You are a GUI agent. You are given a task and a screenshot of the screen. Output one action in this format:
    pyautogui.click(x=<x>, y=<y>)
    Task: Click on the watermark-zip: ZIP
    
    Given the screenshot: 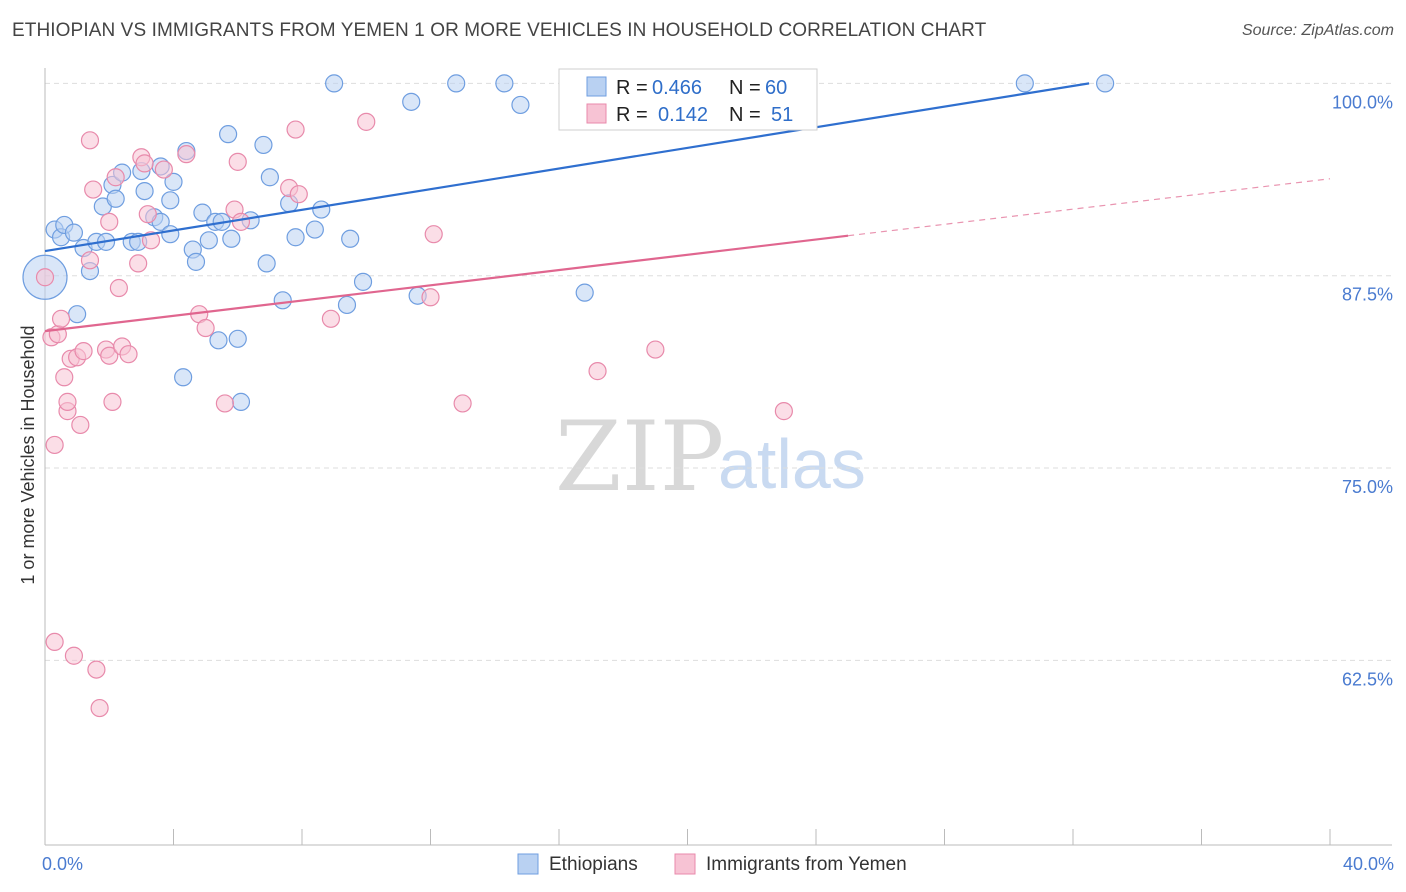 What is the action you would take?
    pyautogui.click(x=639, y=457)
    